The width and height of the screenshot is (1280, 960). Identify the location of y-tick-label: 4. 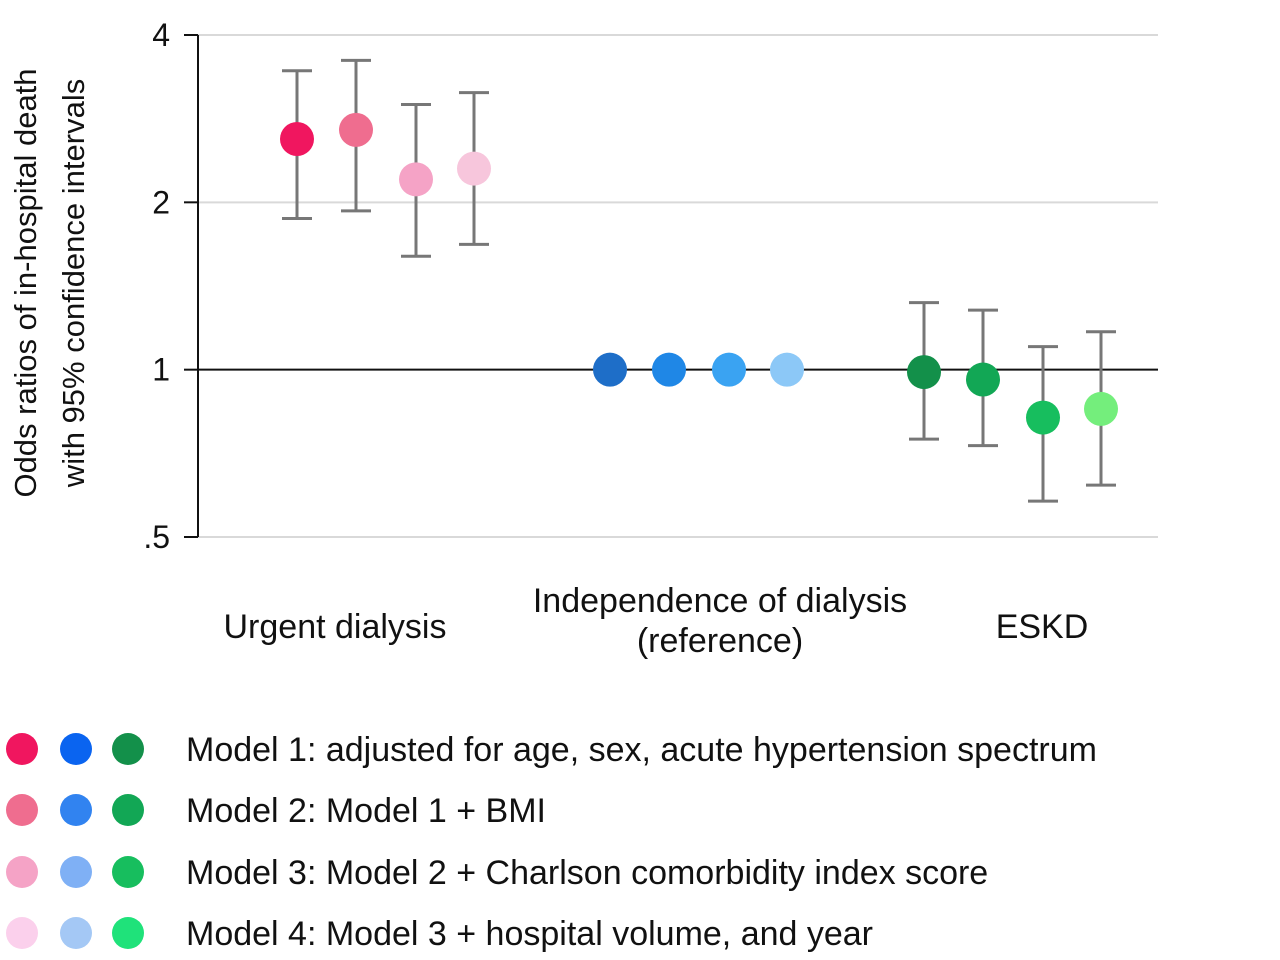
(161, 35).